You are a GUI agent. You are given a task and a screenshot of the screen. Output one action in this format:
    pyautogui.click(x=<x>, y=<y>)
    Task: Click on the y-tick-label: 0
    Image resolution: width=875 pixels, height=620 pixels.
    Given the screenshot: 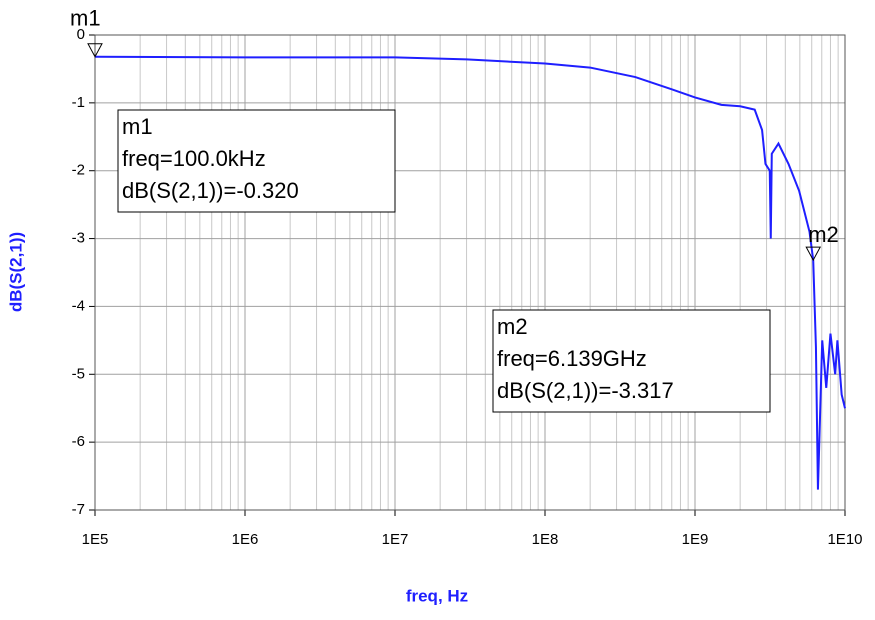 What is the action you would take?
    pyautogui.click(x=81, y=34)
    